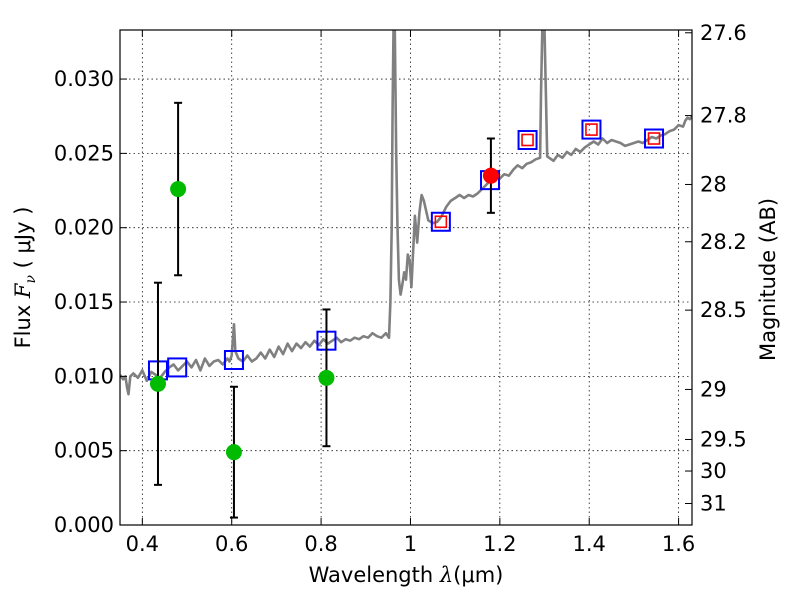 The height and width of the screenshot is (600, 800). I want to click on y-tick-label: 0.005, so click(84, 451).